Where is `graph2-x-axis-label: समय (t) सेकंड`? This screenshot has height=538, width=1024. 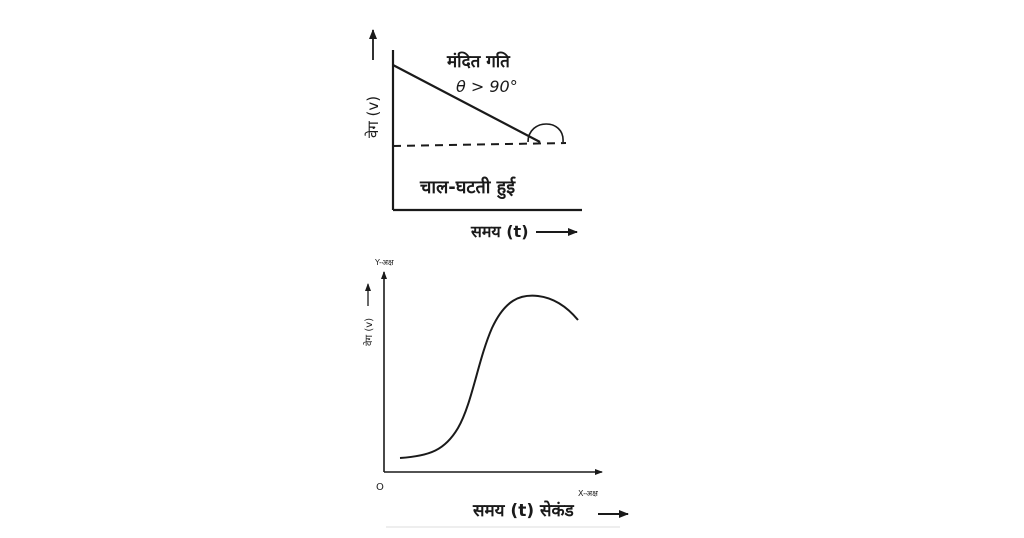 graph2-x-axis-label: समय (t) सेकंड is located at coordinates (523, 510).